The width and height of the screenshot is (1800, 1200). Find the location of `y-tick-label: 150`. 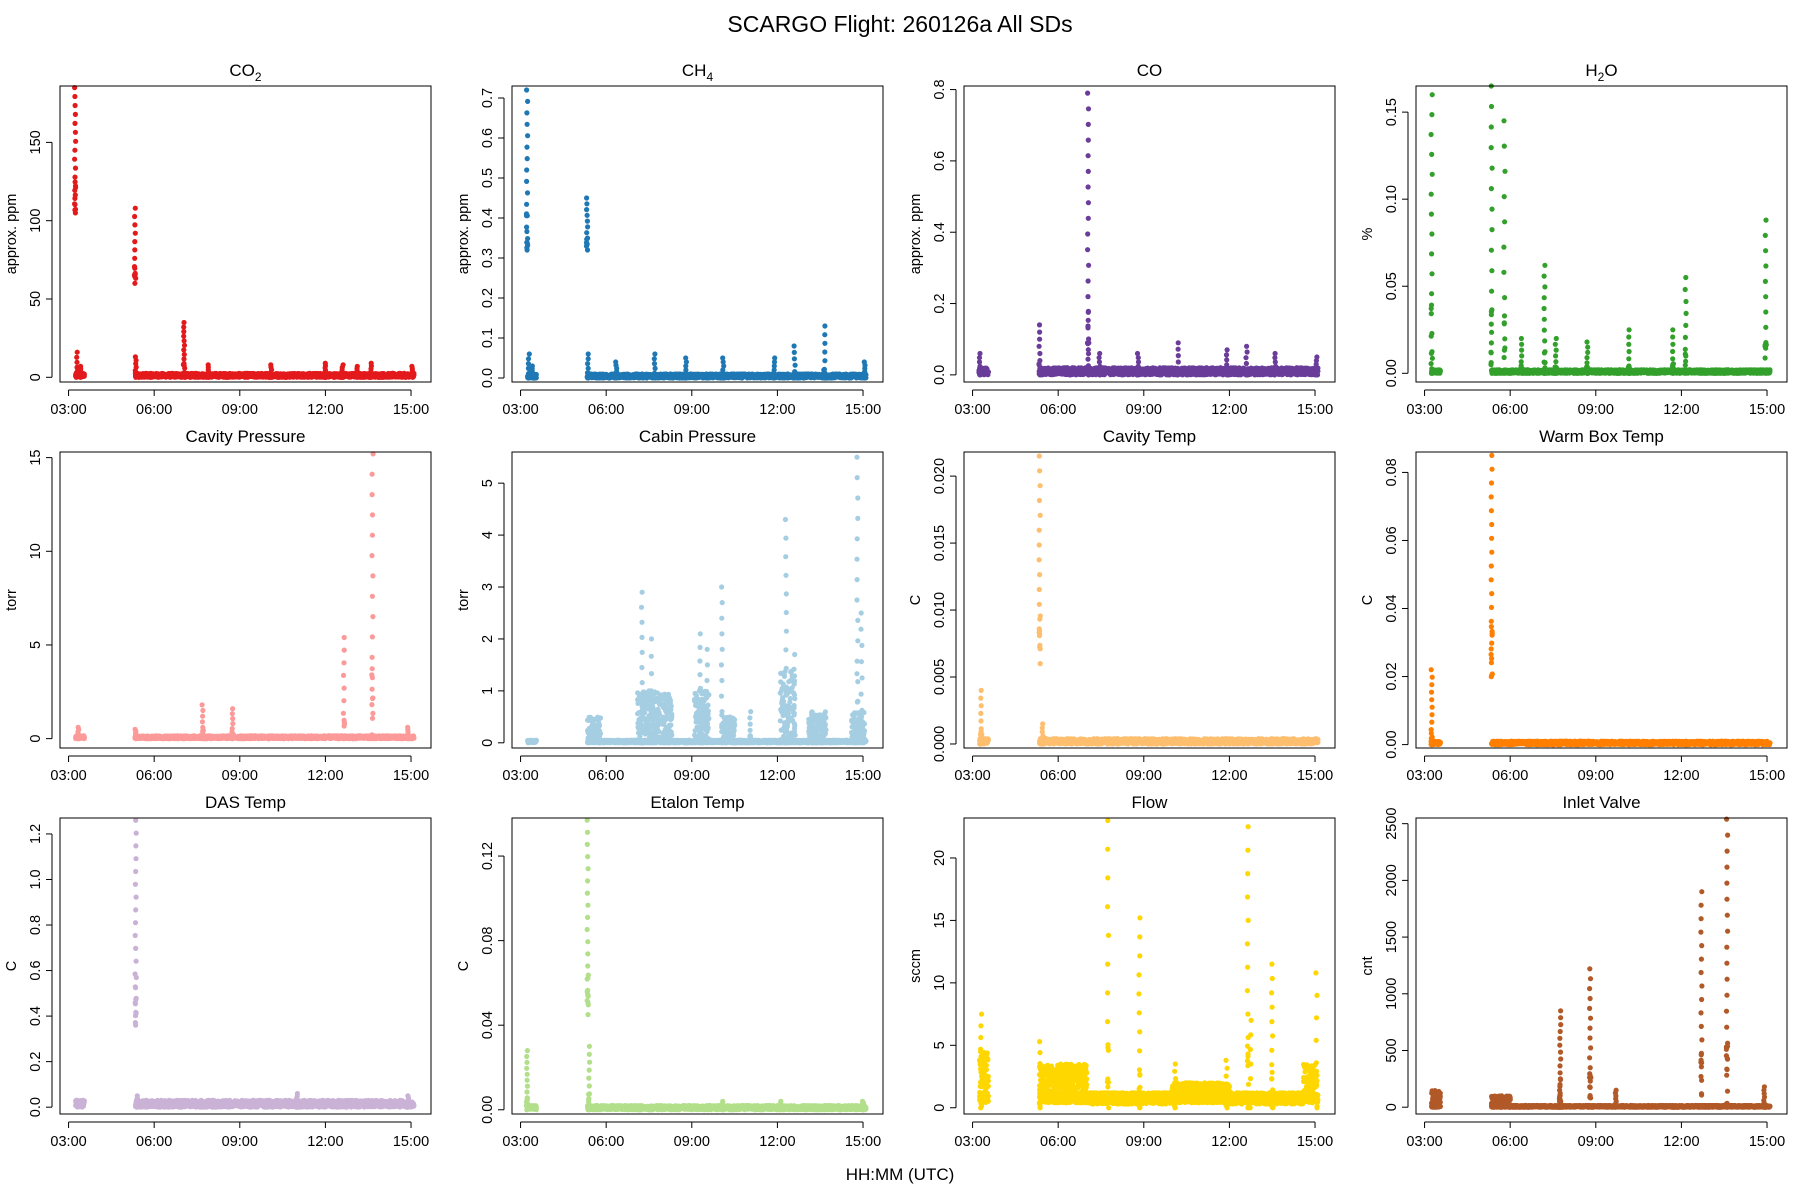

y-tick-label: 150 is located at coordinates (36, 142).